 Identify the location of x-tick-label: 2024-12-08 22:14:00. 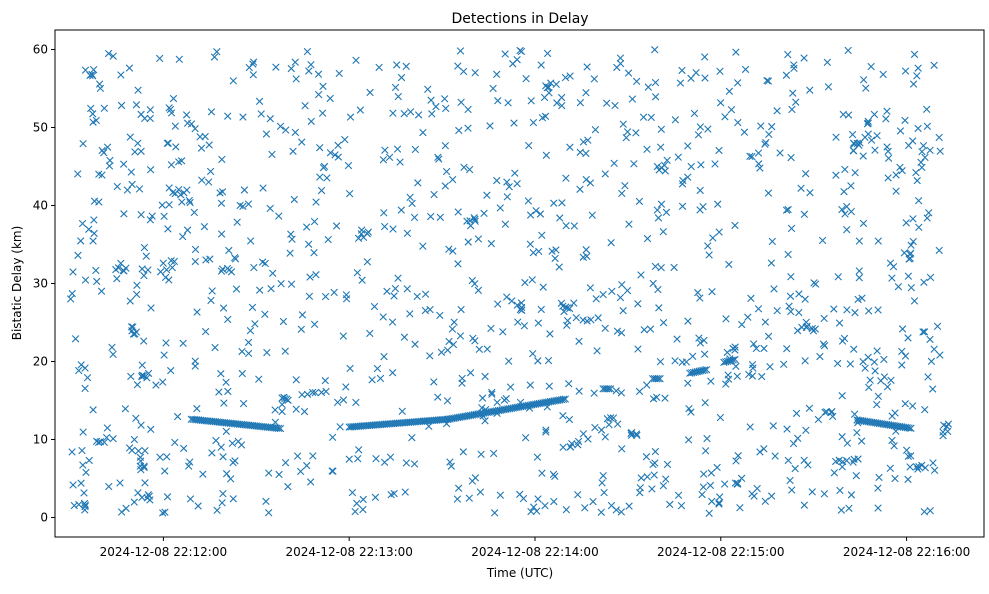
(534, 552).